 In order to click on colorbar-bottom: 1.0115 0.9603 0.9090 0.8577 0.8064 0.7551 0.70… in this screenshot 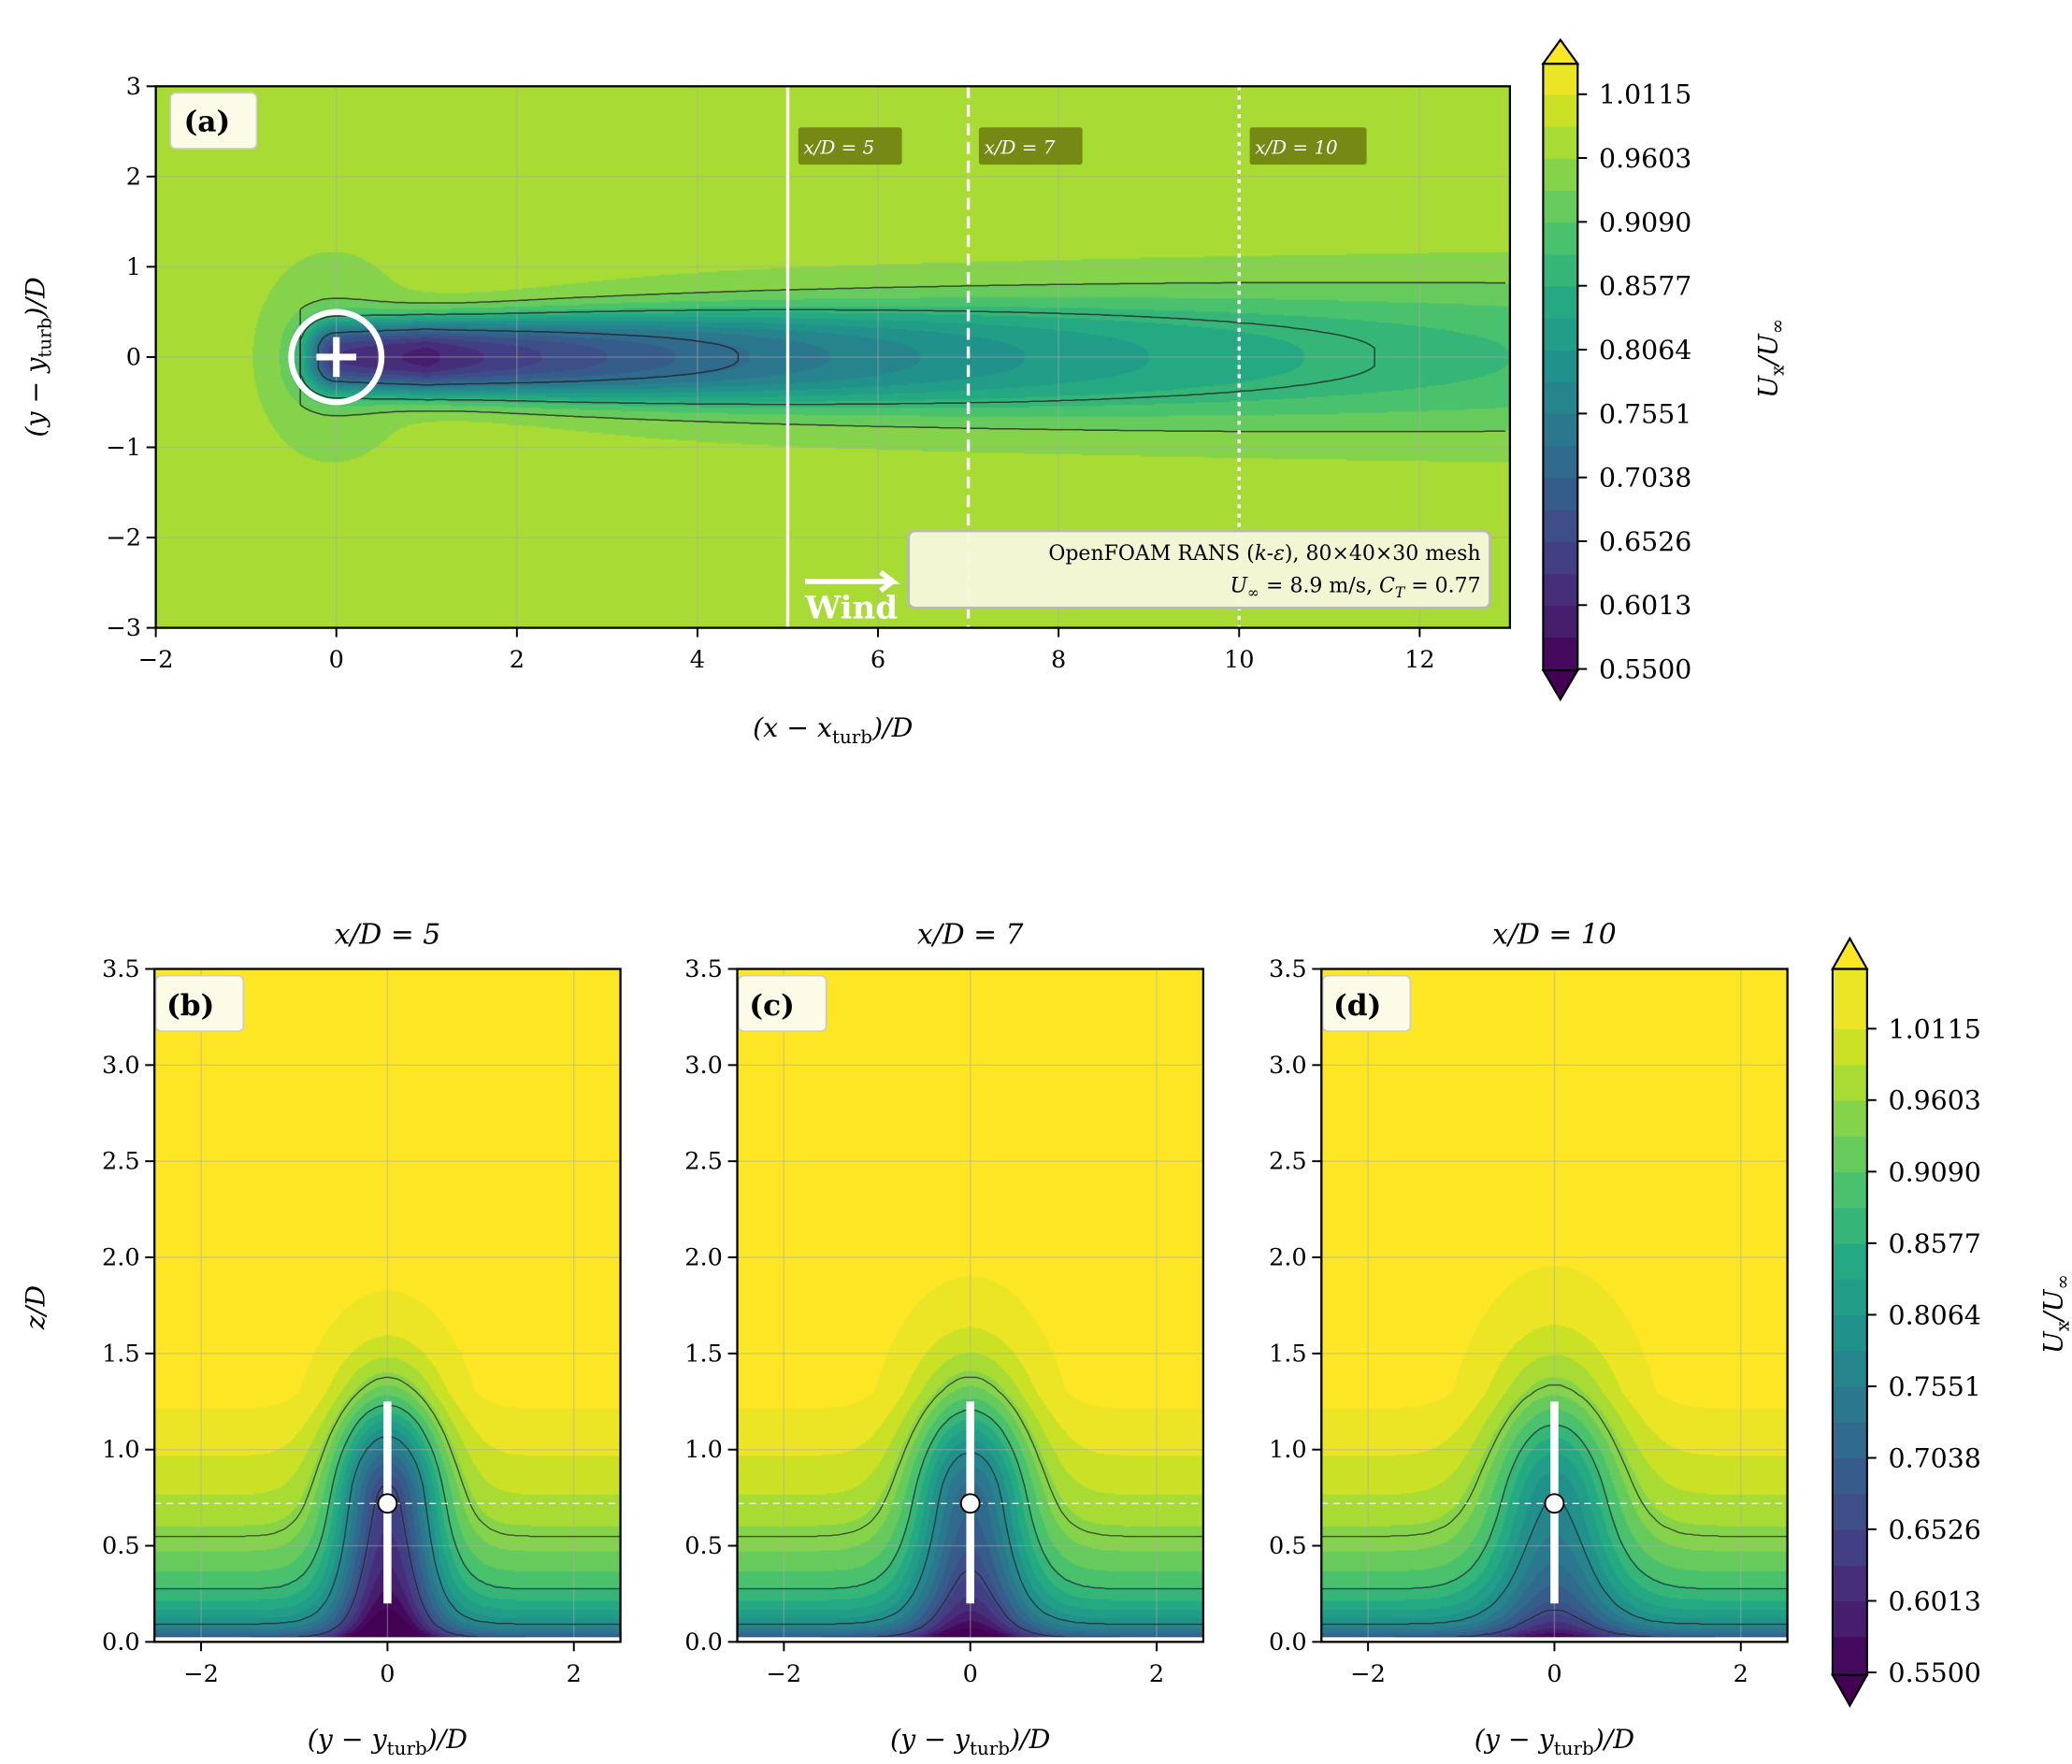, I will do `click(1906, 1322)`.